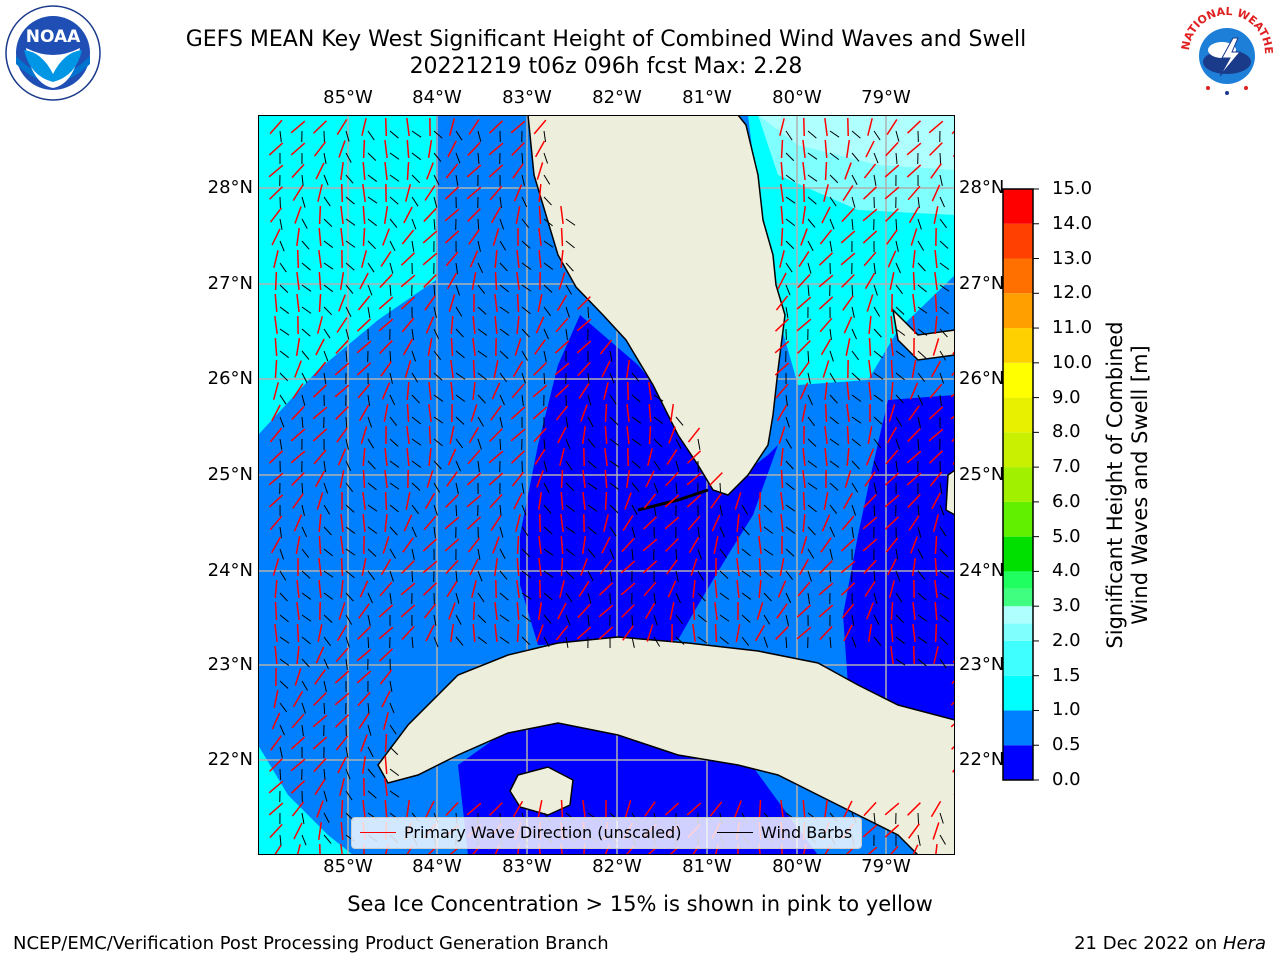  What do you see at coordinates (1148, 943) in the screenshot?
I see `footer-date-text: 21 Dec 2022 on` at bounding box center [1148, 943].